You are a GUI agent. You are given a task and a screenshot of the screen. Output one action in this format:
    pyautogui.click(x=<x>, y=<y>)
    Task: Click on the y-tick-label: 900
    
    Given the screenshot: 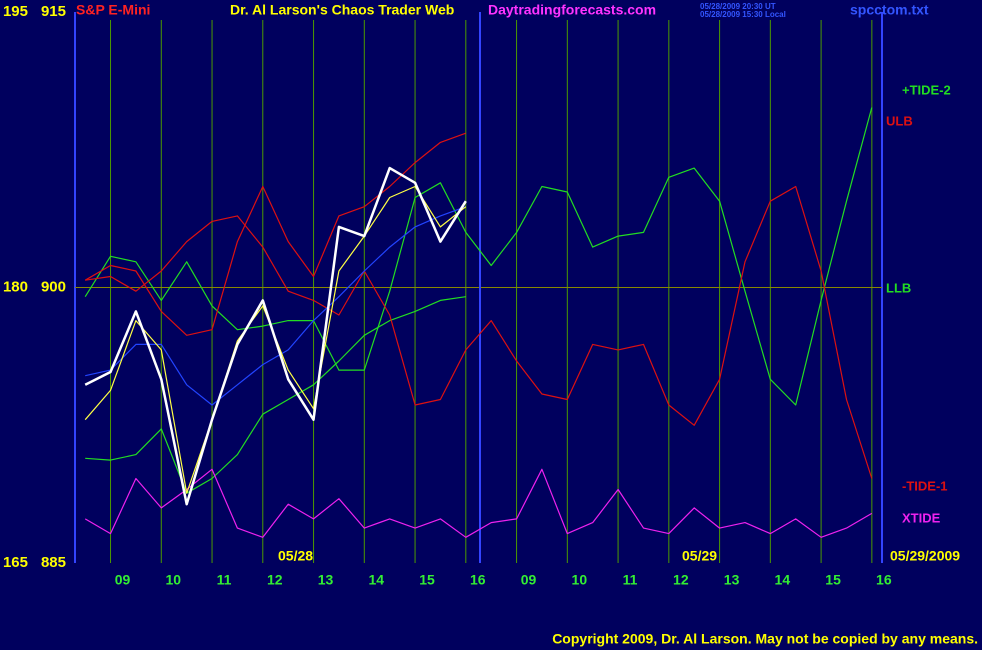 What is the action you would take?
    pyautogui.click(x=53, y=286)
    